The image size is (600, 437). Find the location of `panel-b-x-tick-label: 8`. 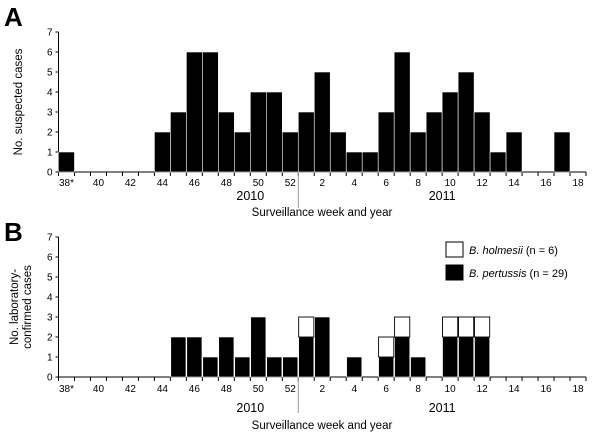

panel-b-x-tick-label: 8 is located at coordinates (418, 389).